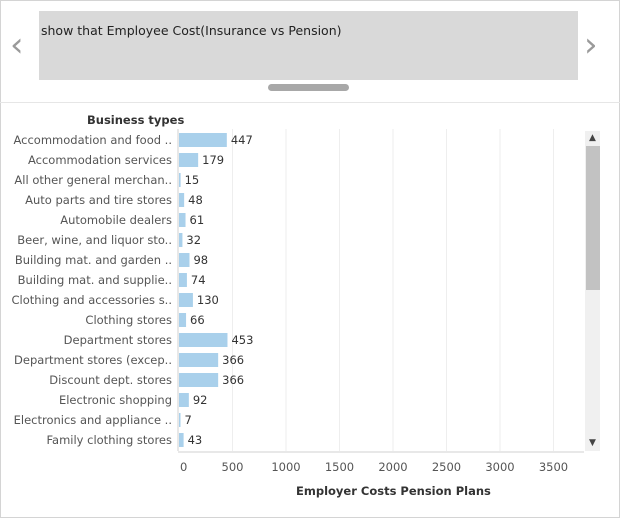 The image size is (620, 518). I want to click on x-axis-title: Employer Costs Pension Plans, so click(393, 491).